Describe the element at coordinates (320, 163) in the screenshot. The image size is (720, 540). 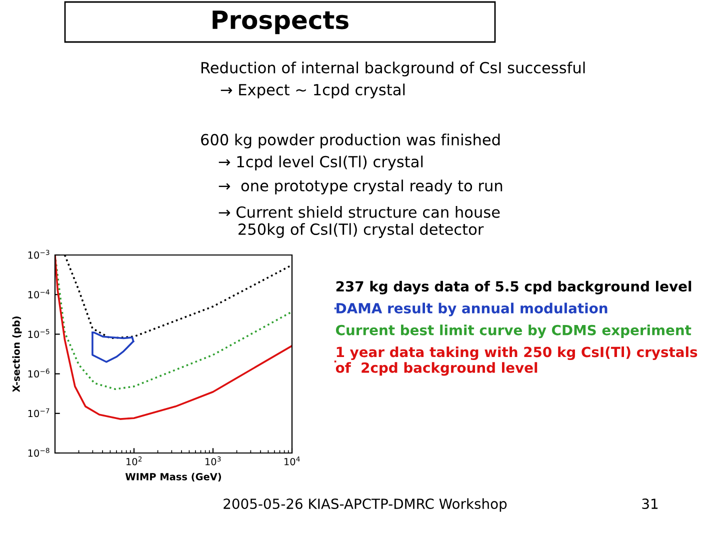
I see `text: → 1cpd level CsI(Tl) crystal` at that location.